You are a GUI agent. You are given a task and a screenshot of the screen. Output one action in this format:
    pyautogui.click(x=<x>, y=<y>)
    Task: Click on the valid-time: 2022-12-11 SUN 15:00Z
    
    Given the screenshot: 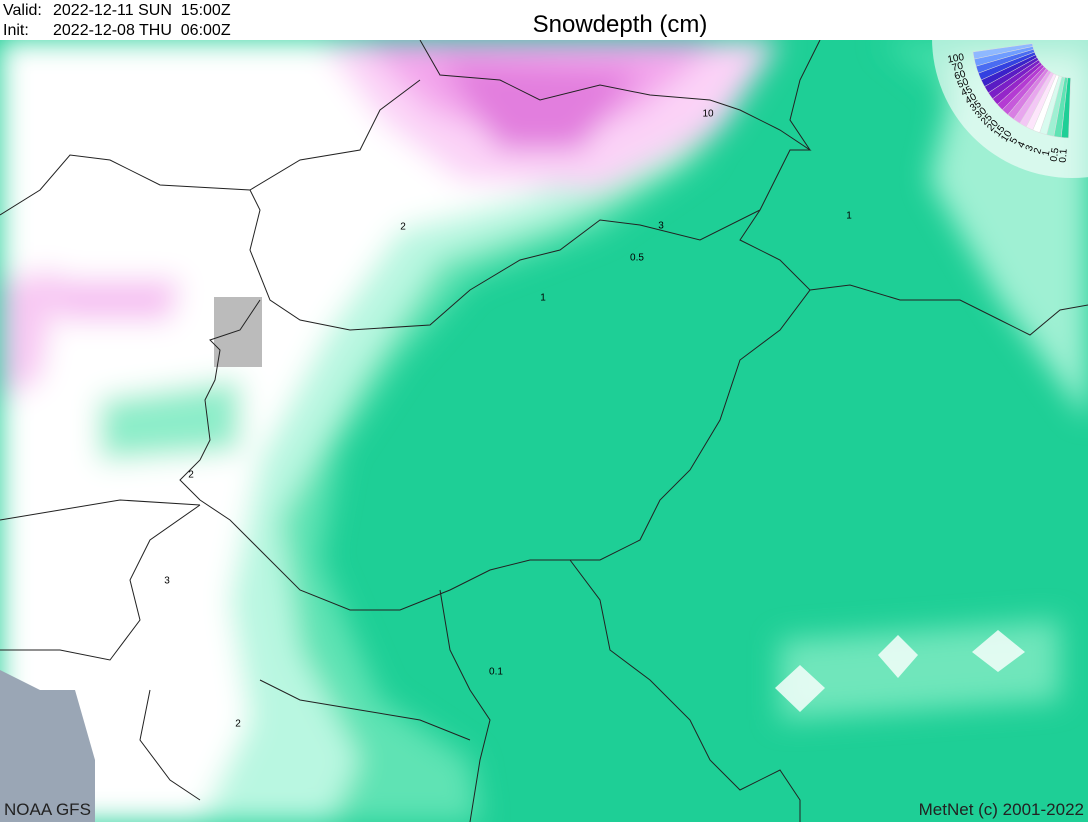 What is the action you would take?
    pyautogui.click(x=142, y=10)
    